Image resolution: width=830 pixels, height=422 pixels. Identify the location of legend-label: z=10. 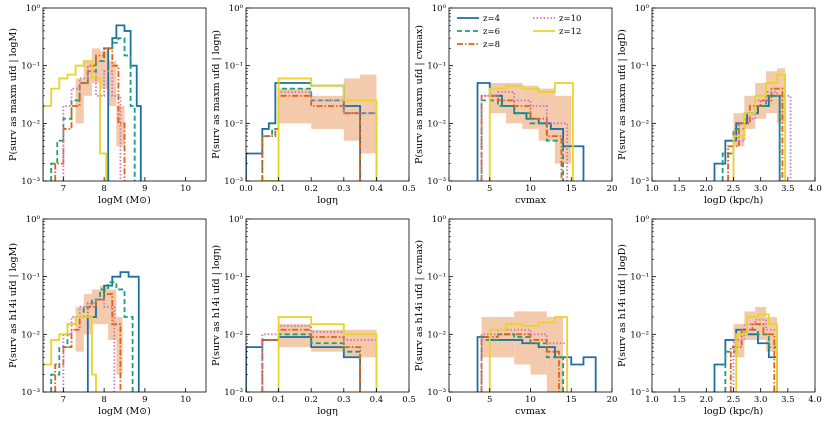
(570, 19).